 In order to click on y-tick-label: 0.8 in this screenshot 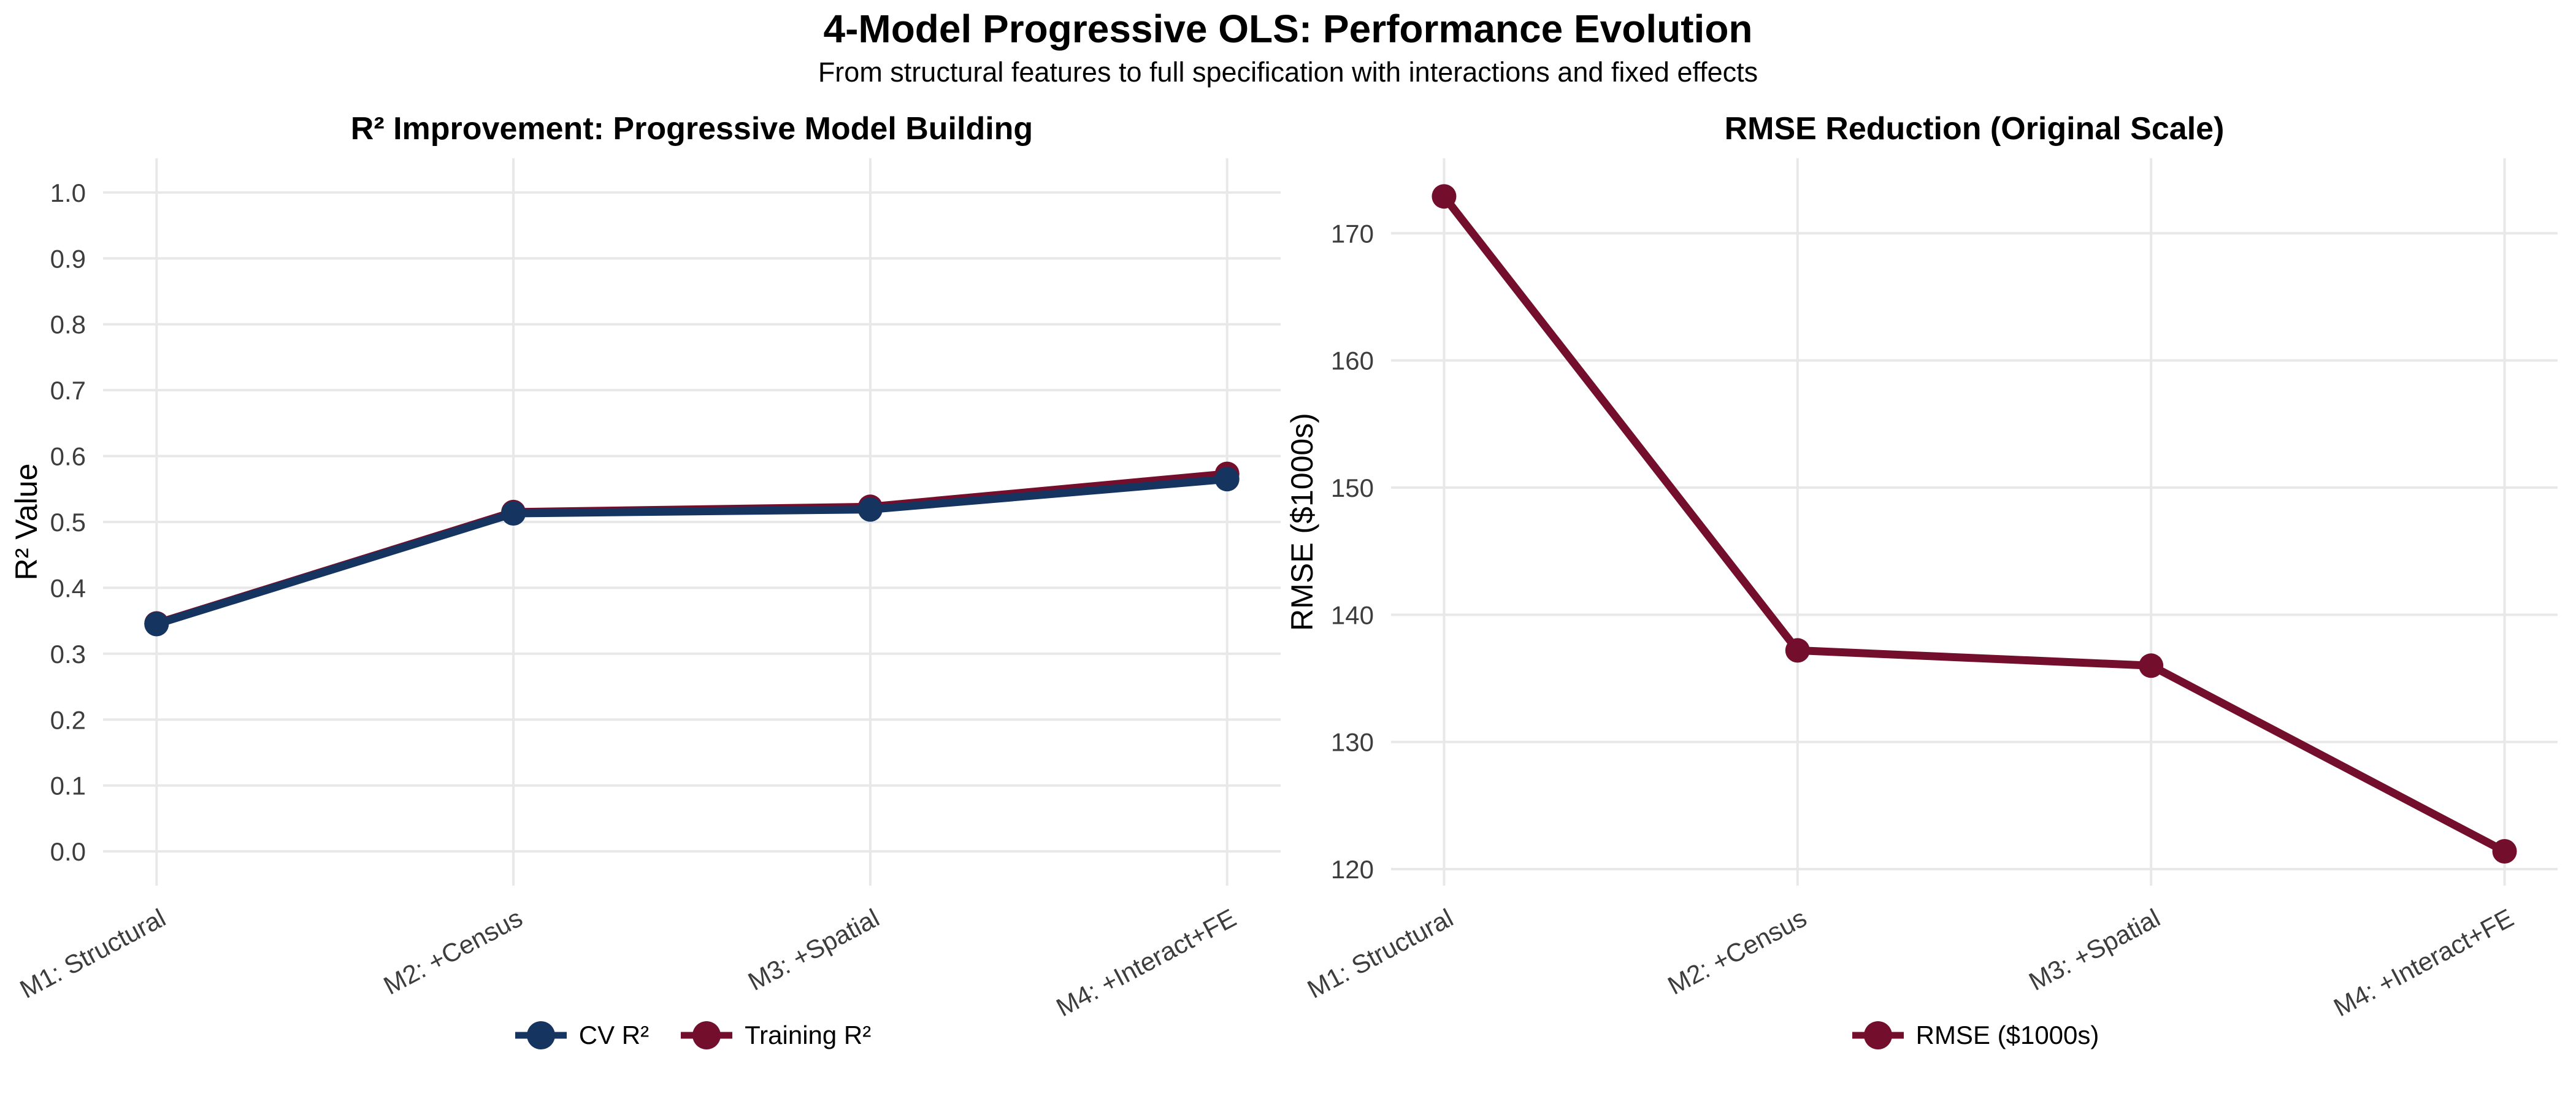, I will do `click(68, 324)`.